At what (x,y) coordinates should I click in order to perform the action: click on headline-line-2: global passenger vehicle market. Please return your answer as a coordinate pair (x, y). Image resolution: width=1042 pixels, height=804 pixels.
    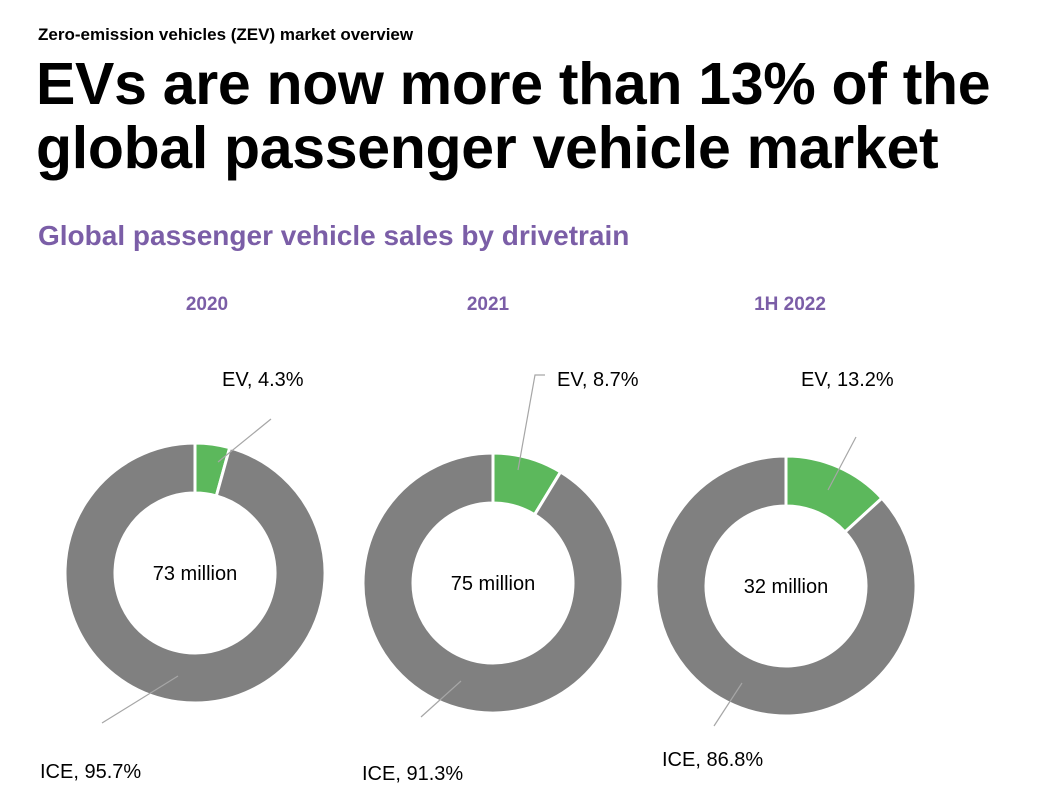
    Looking at the image, I should click on (487, 148).